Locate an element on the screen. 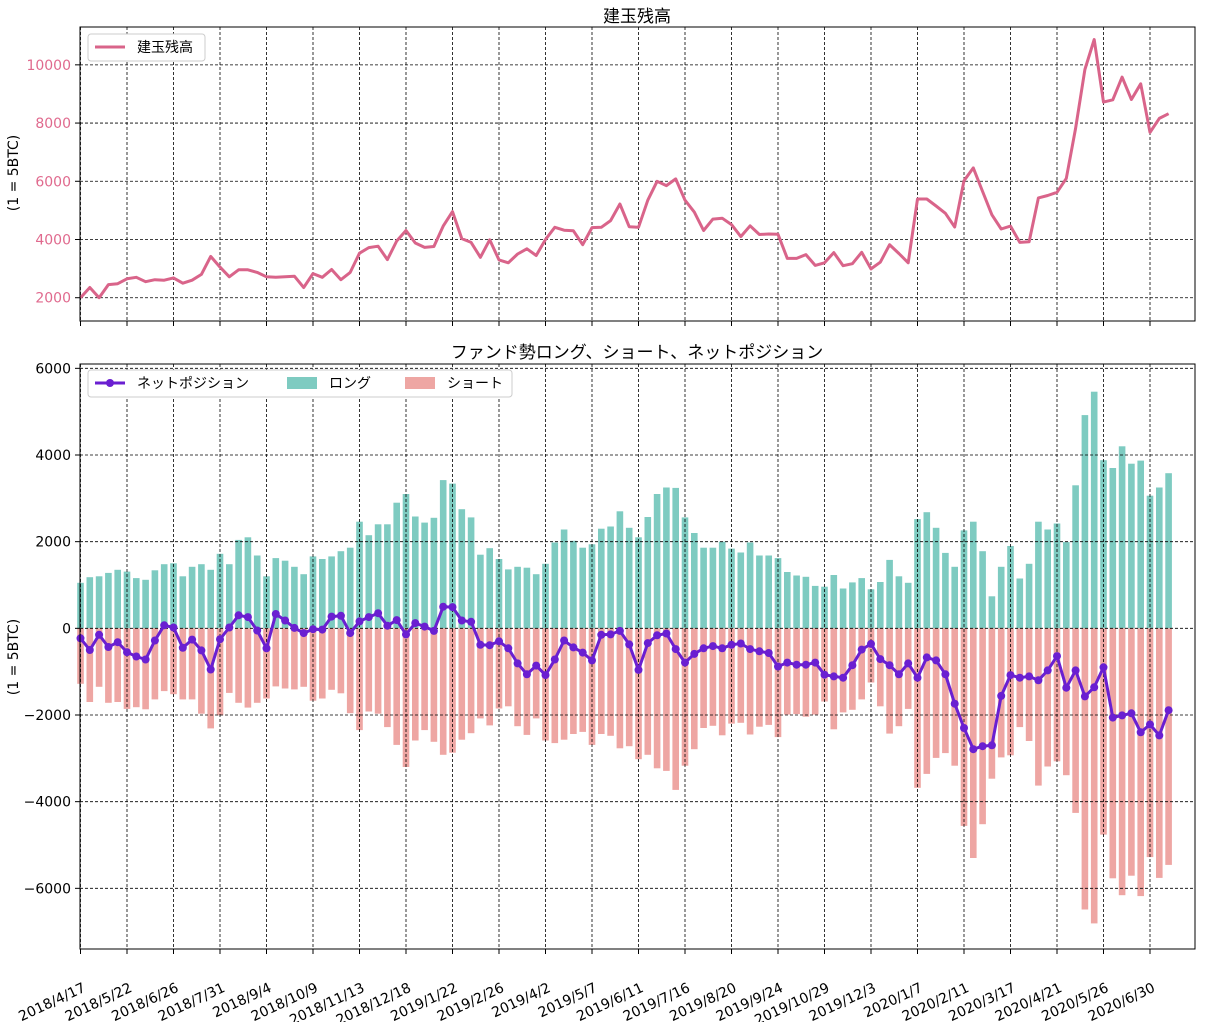 The image size is (1207, 1026). positions-legend: ネットポジション ロング ショート is located at coordinates (300, 383).